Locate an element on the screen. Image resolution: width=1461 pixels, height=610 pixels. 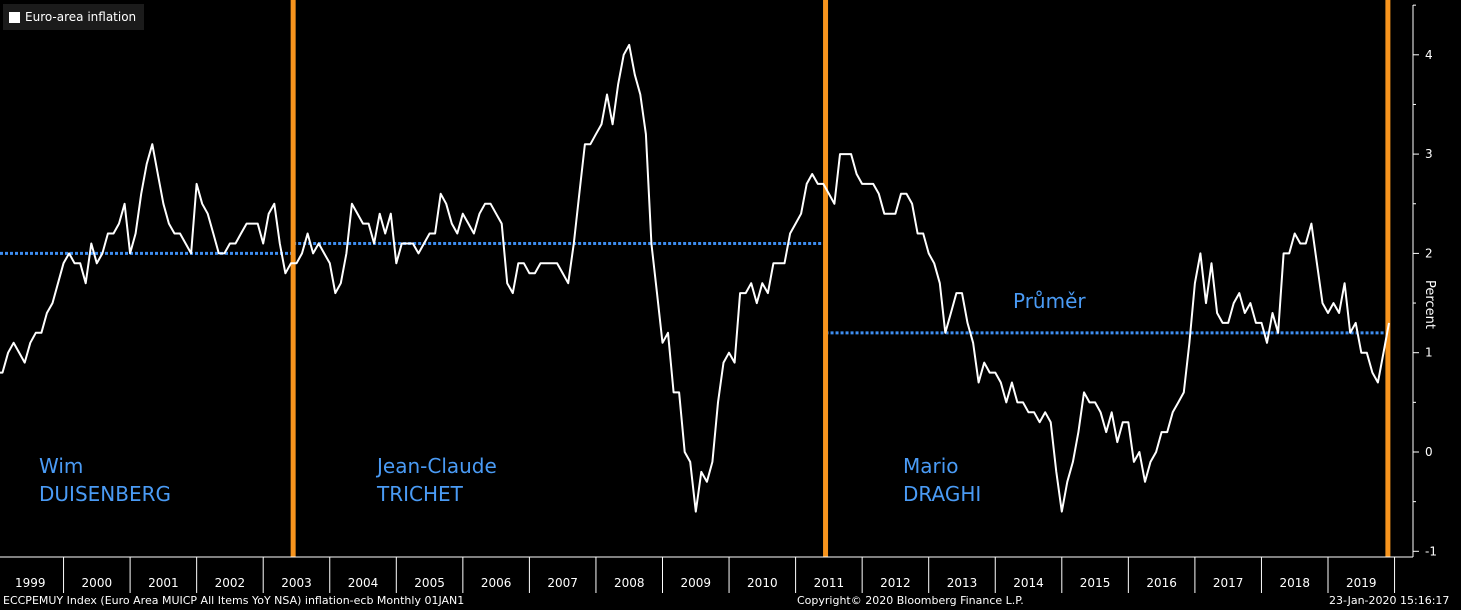
x-tick-label: 2000 is located at coordinates (97, 583).